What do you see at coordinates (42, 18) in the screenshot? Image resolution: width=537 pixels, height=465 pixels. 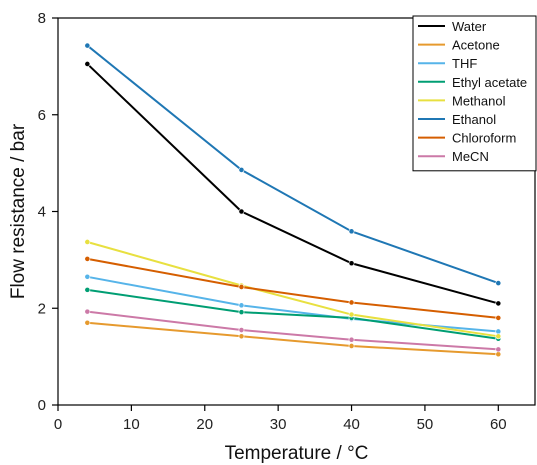 I see `y-tick-label: 8` at bounding box center [42, 18].